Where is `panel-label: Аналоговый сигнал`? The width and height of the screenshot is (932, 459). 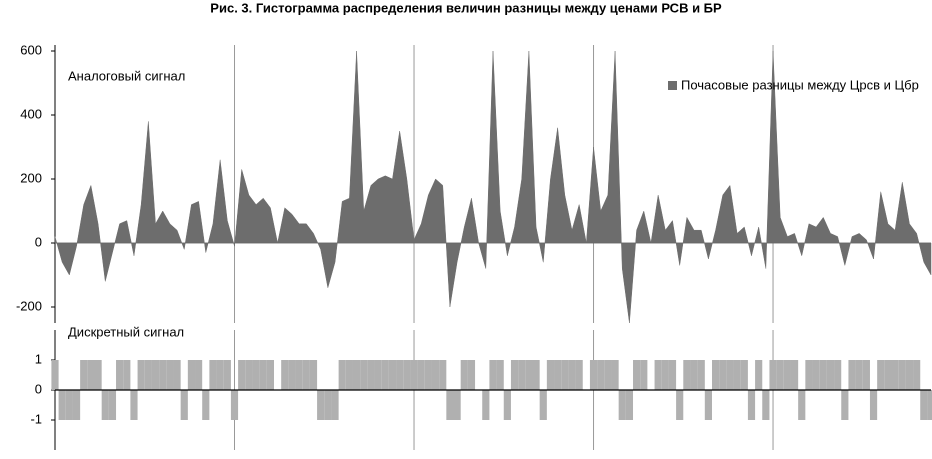 panel-label: Аналоговый сигнал is located at coordinates (126, 75).